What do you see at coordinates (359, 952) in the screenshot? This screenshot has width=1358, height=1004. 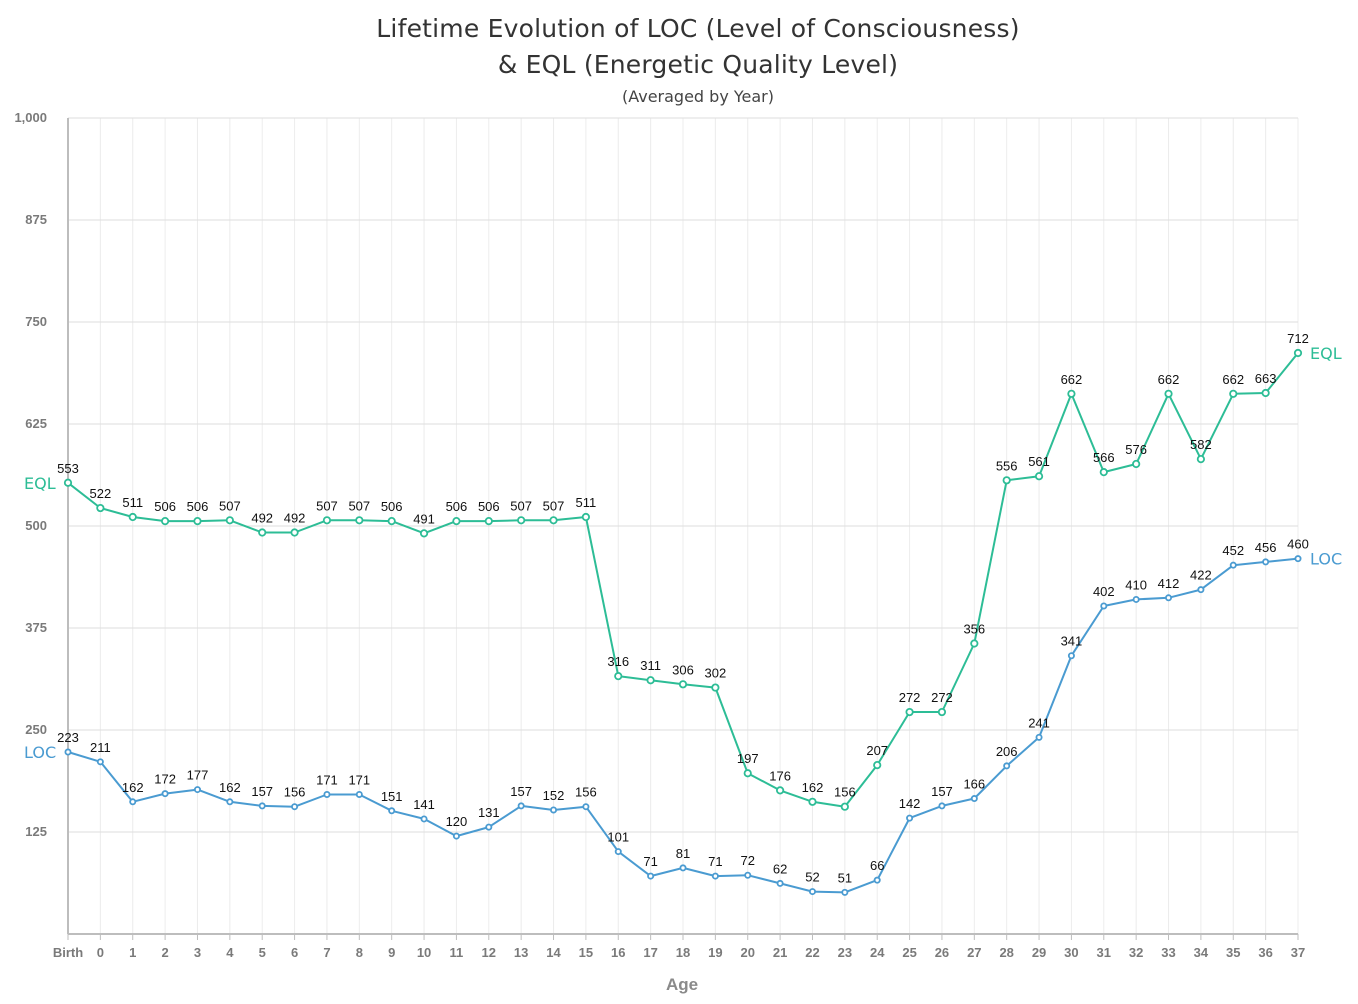 I see `x-tick-label: 8` at bounding box center [359, 952].